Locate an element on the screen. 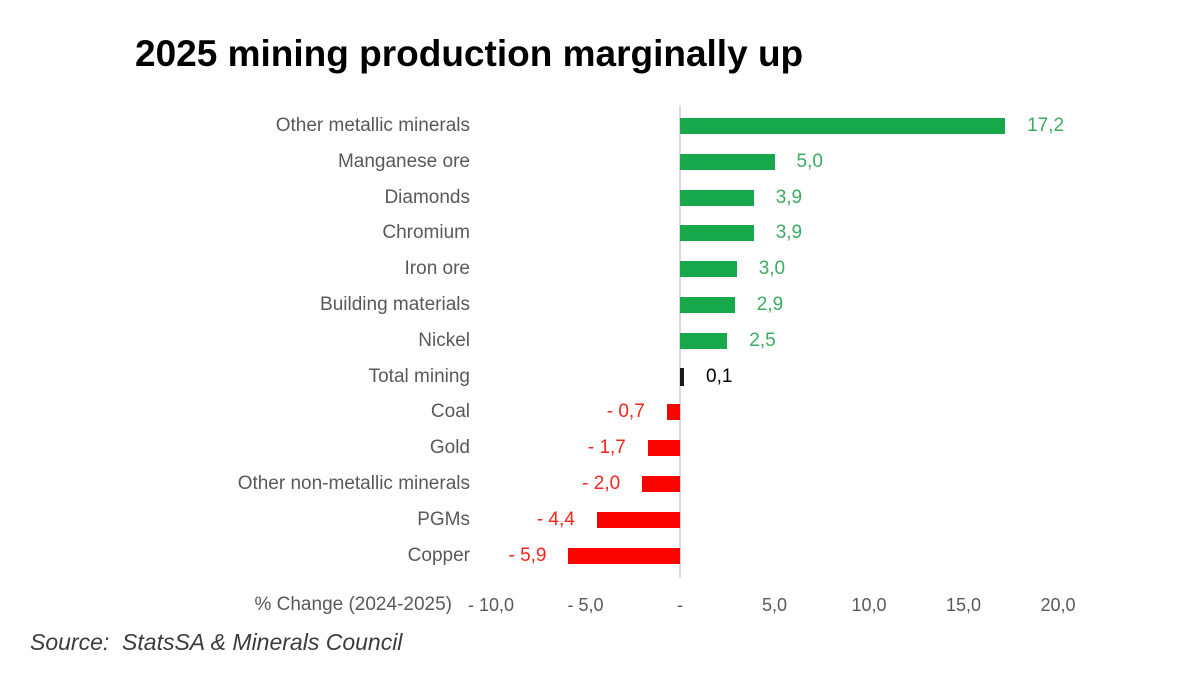 This screenshot has height=675, width=1200. category-label: Iron ore is located at coordinates (437, 269).